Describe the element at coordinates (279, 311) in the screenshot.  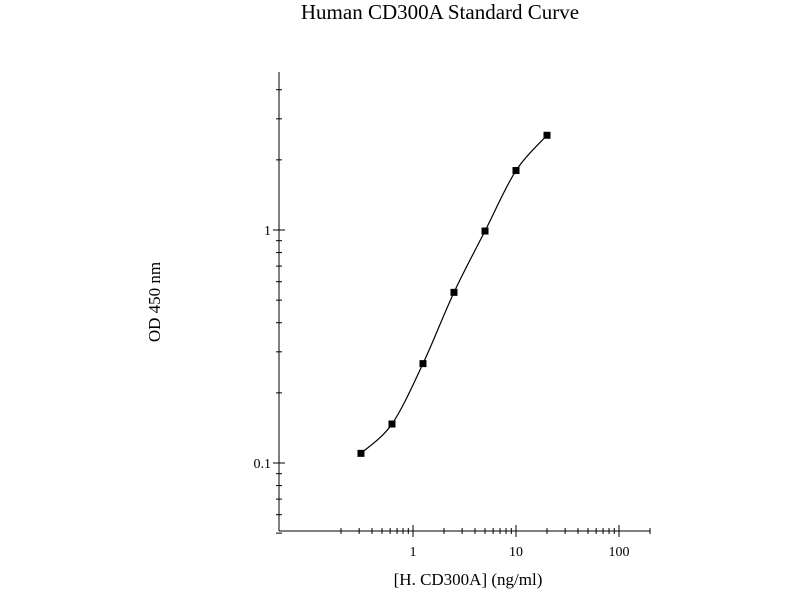
I see `y-minor-ticks` at that location.